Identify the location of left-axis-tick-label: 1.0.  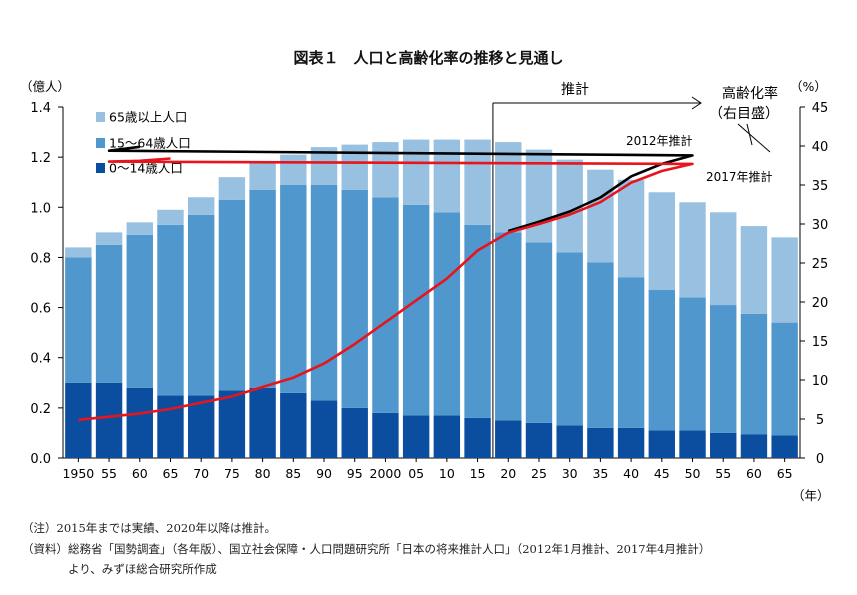
(40, 208).